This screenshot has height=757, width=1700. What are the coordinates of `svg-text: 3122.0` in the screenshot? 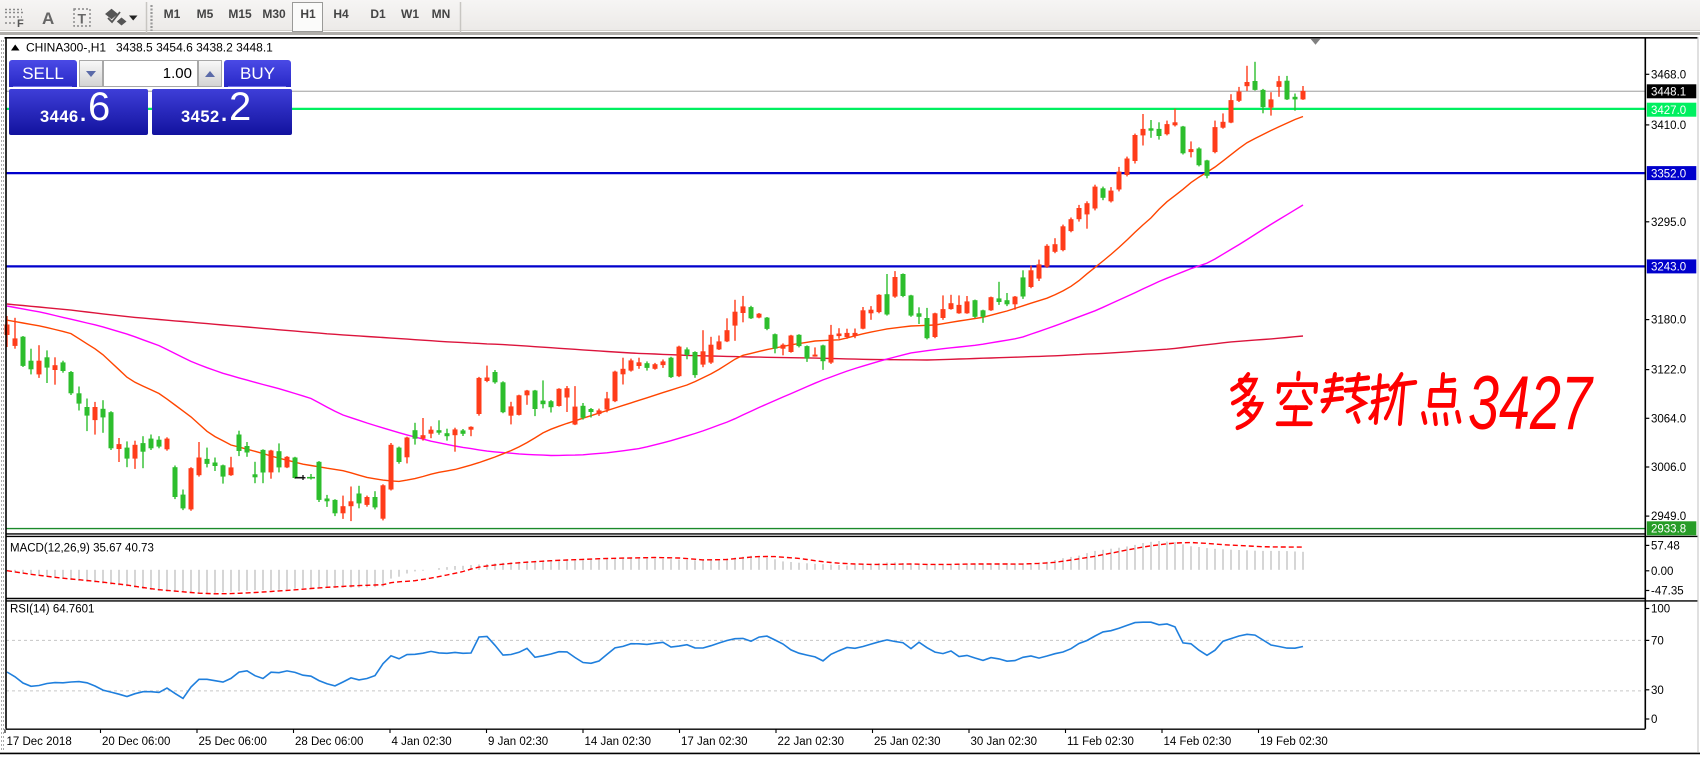 It's located at (1668, 371).